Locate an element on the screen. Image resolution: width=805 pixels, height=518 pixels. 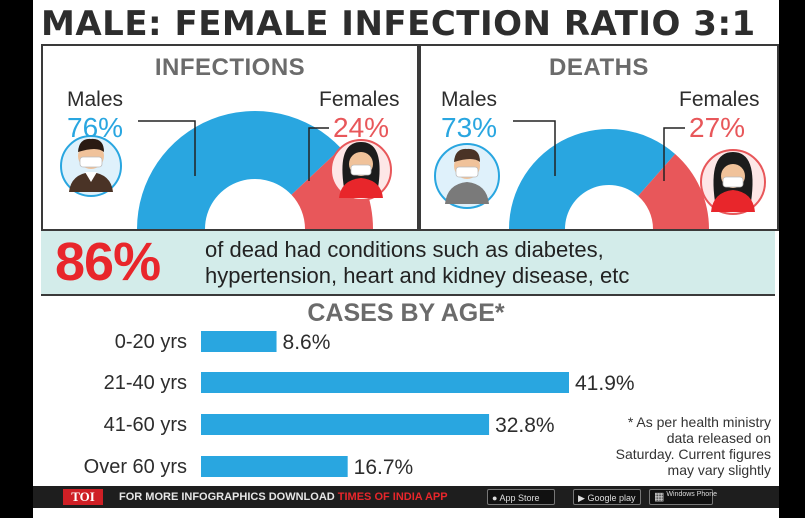
infections-male-label: Males is located at coordinates (95, 99).